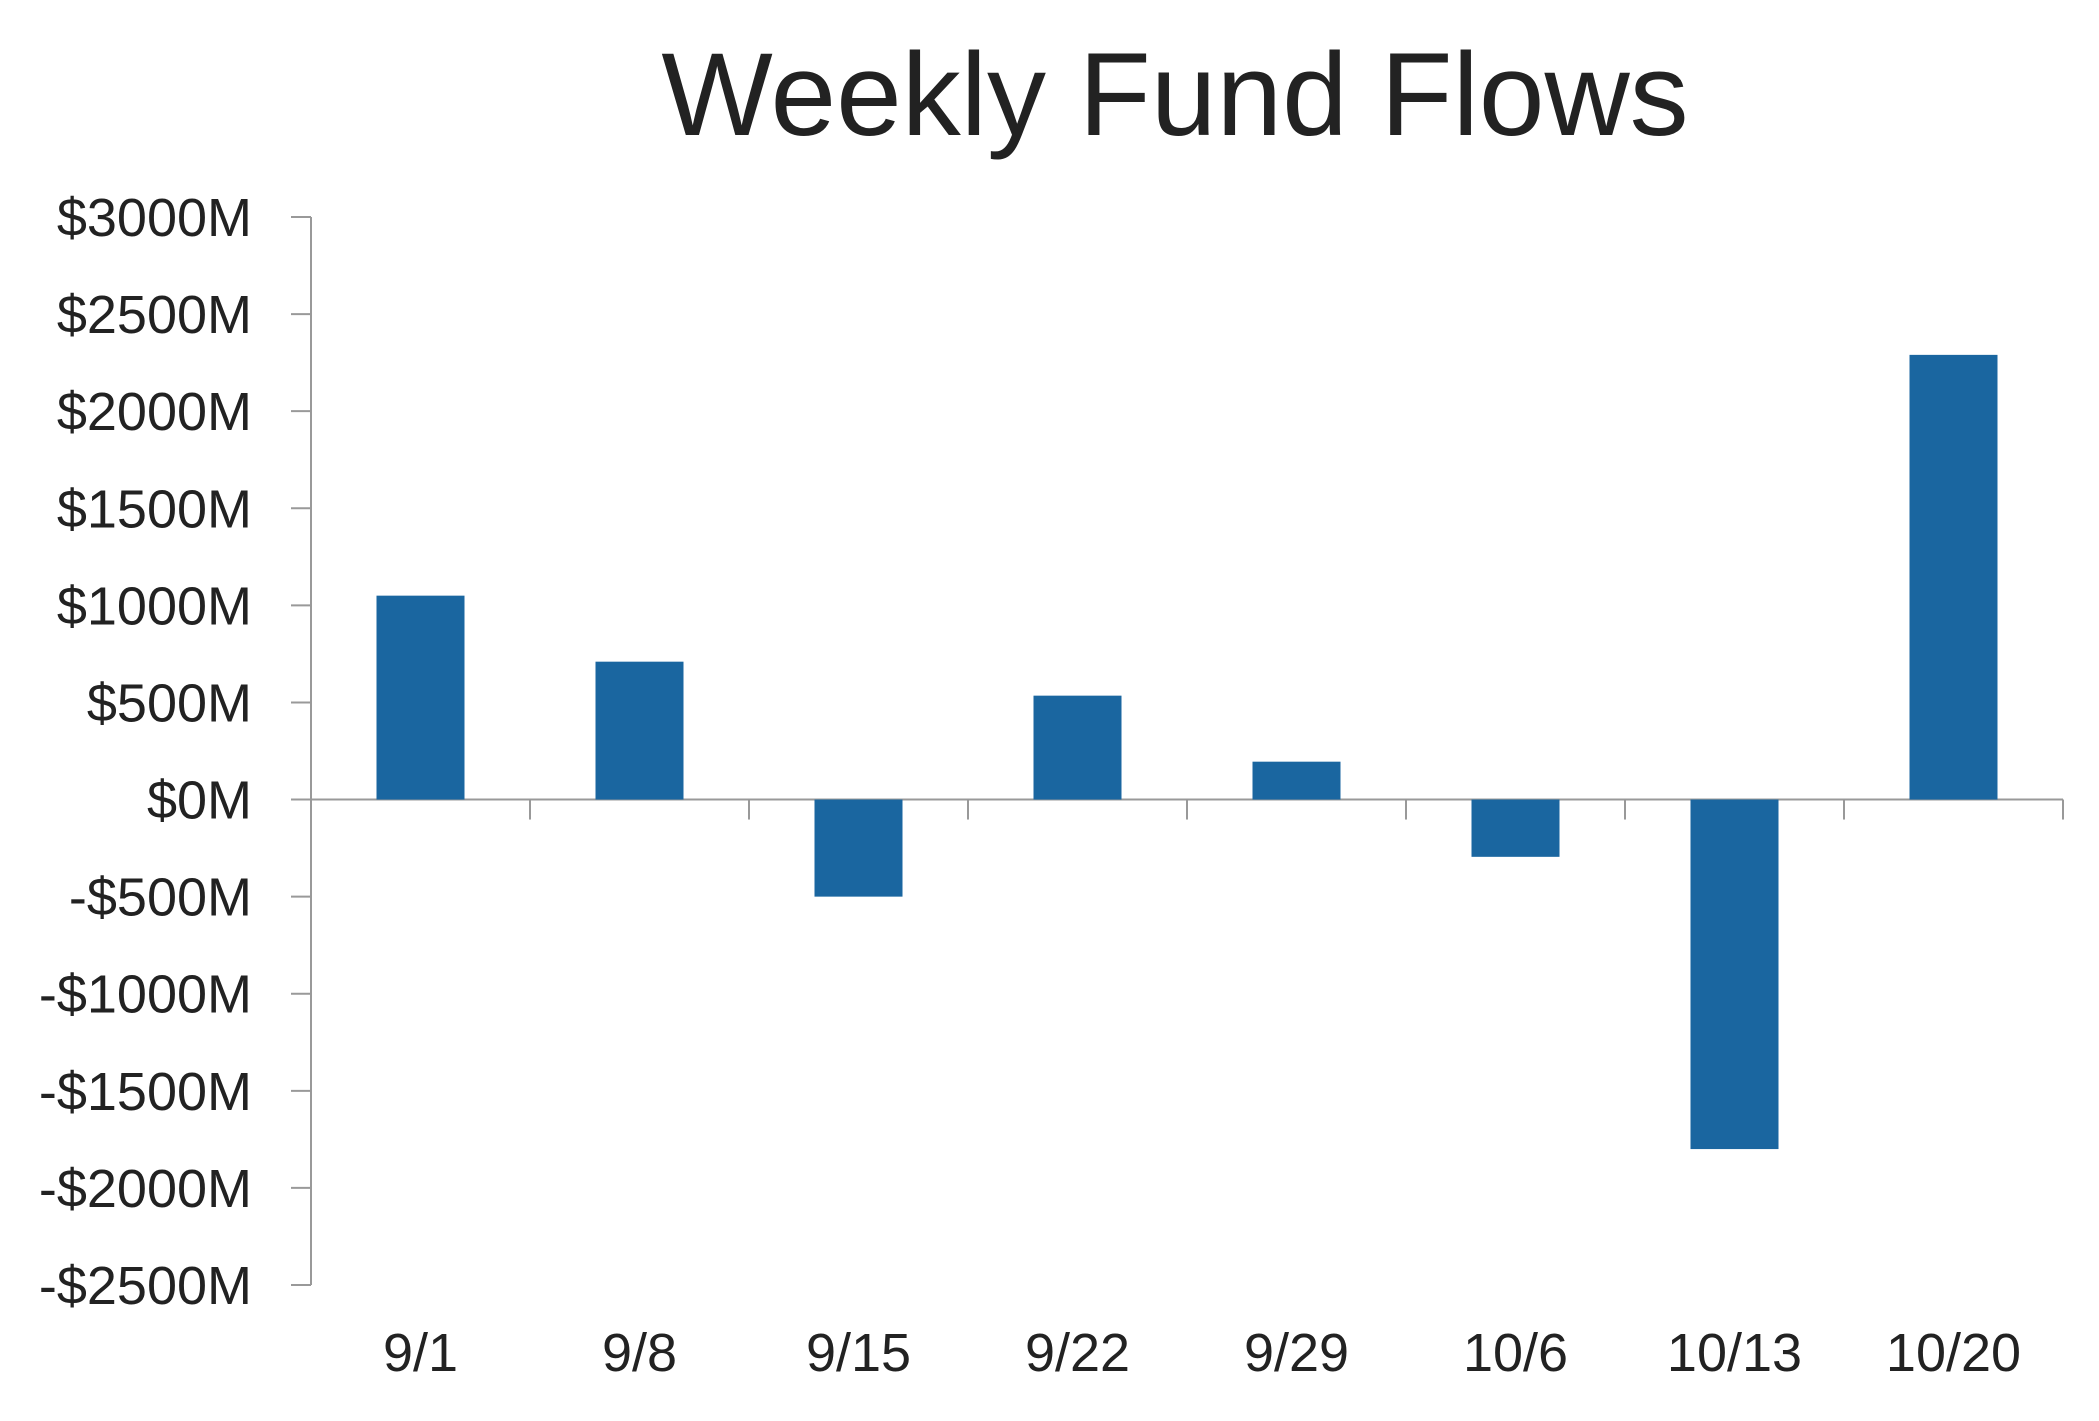 The height and width of the screenshot is (1421, 2099). What do you see at coordinates (154, 315) in the screenshot?
I see `y-tick-label: $2500M` at bounding box center [154, 315].